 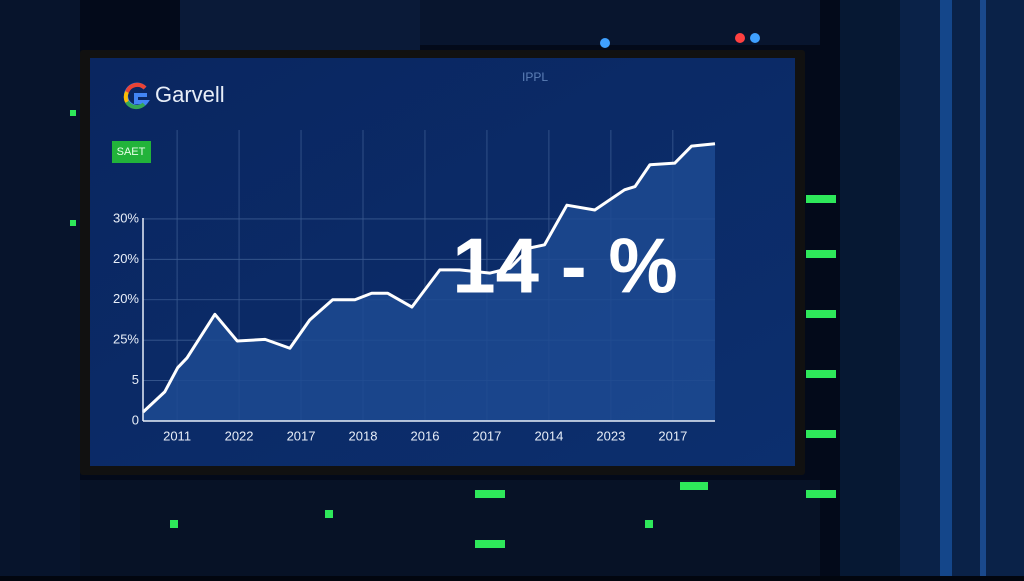 I want to click on x-tick-label: 2023, so click(x=610, y=435).